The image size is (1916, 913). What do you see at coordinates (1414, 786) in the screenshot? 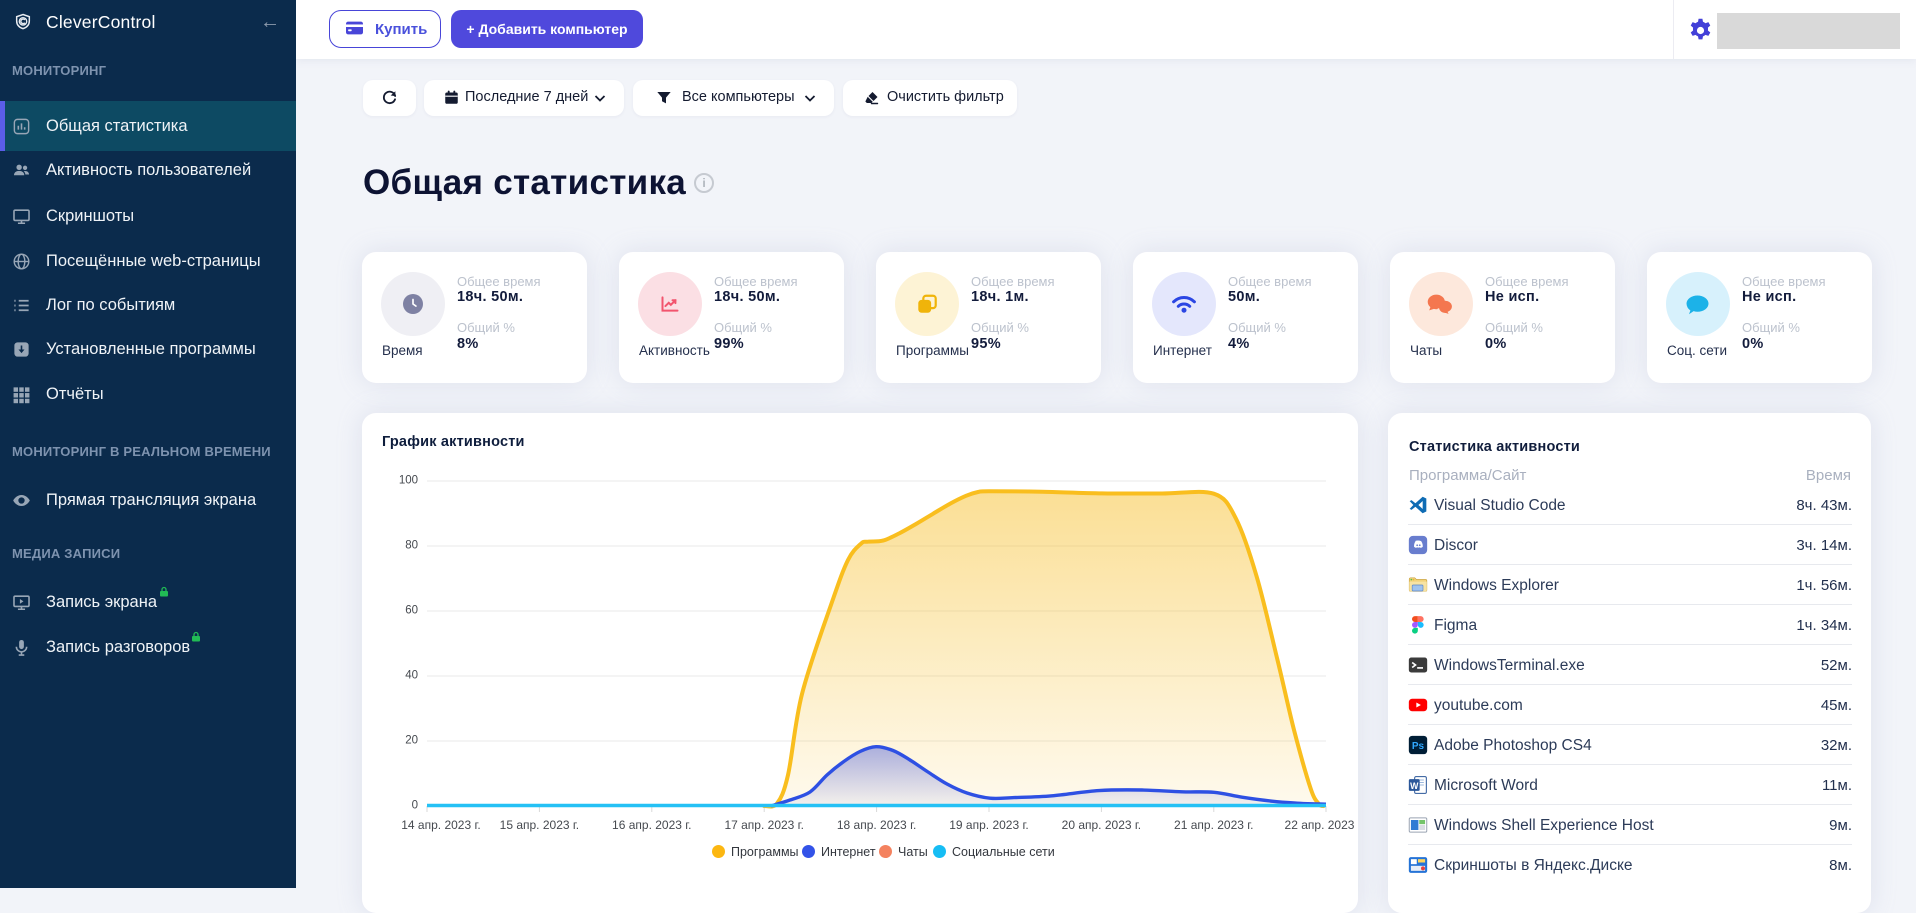
I see `svg-text: W` at bounding box center [1414, 786].